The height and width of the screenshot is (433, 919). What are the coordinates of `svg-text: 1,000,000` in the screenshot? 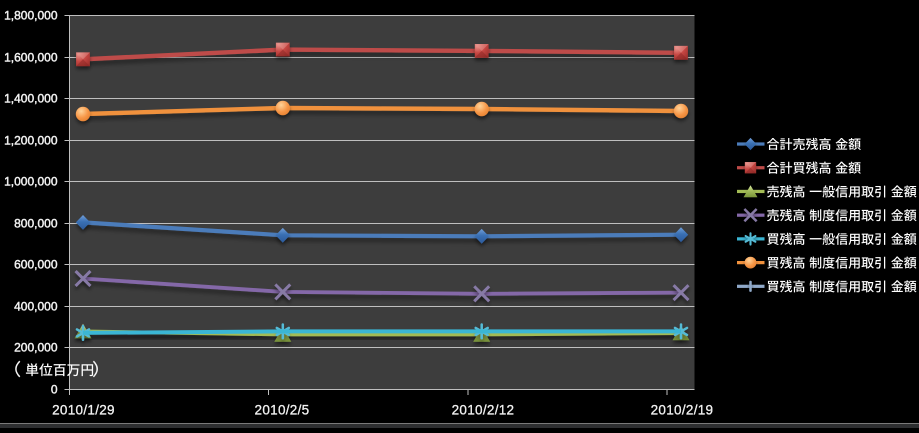 It's located at (31, 182).